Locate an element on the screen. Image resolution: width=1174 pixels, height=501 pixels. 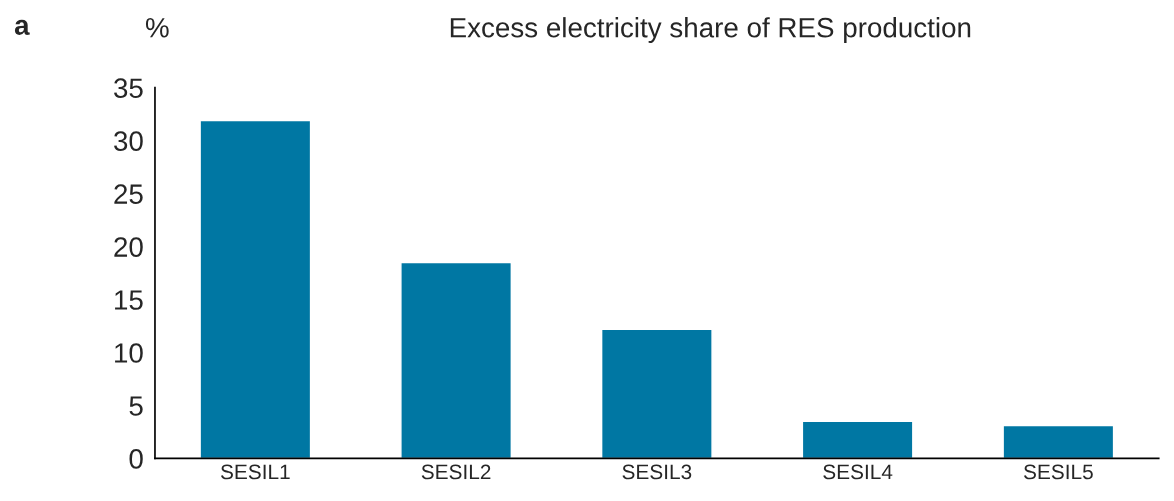
x-tick-label: SESIL1 is located at coordinates (255, 472).